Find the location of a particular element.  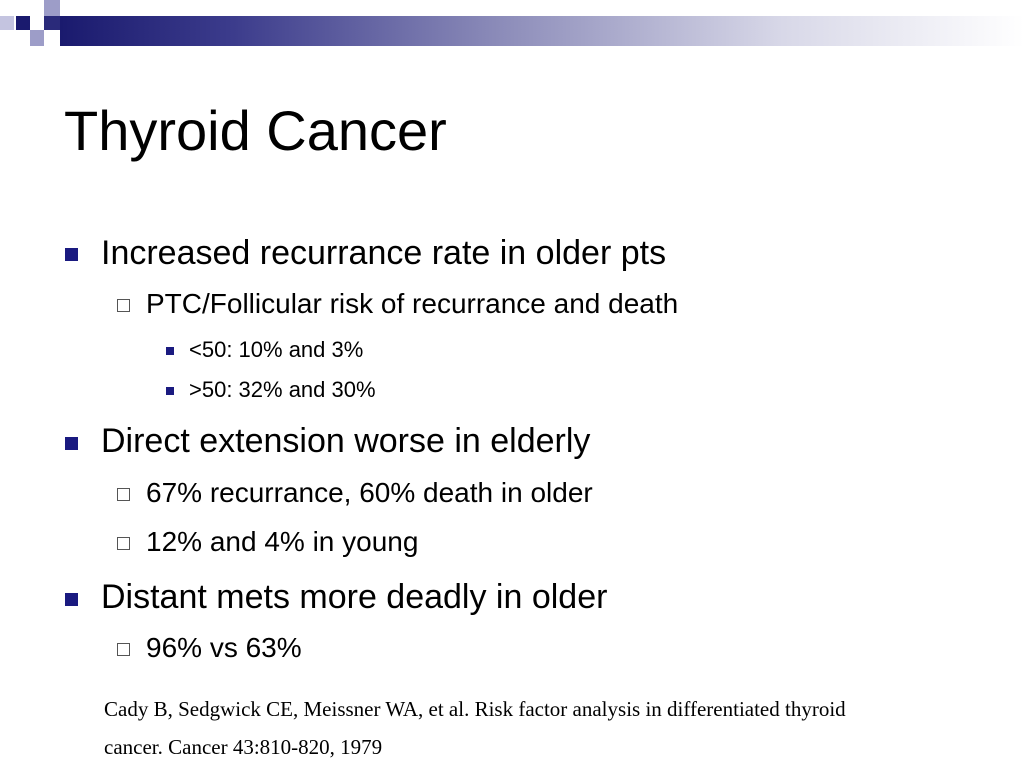

bullet-level2: 67% recurrance, 60% death in older is located at coordinates (369, 492).